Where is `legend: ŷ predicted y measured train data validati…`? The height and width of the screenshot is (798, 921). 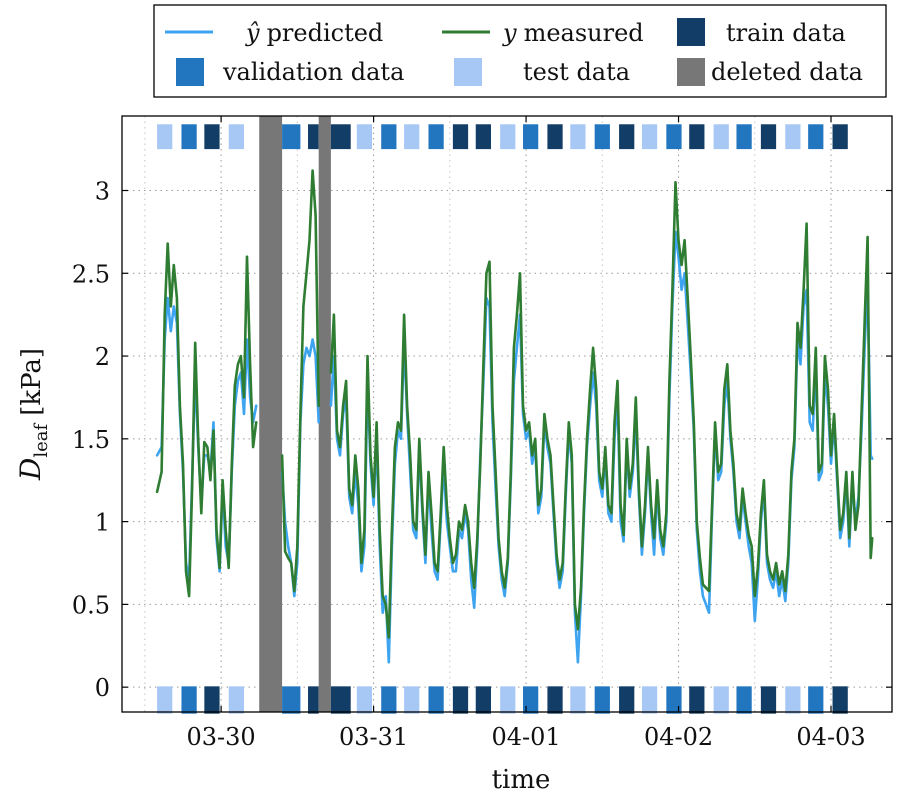 legend: ŷ predicted y measured train data validati… is located at coordinates (520, 51).